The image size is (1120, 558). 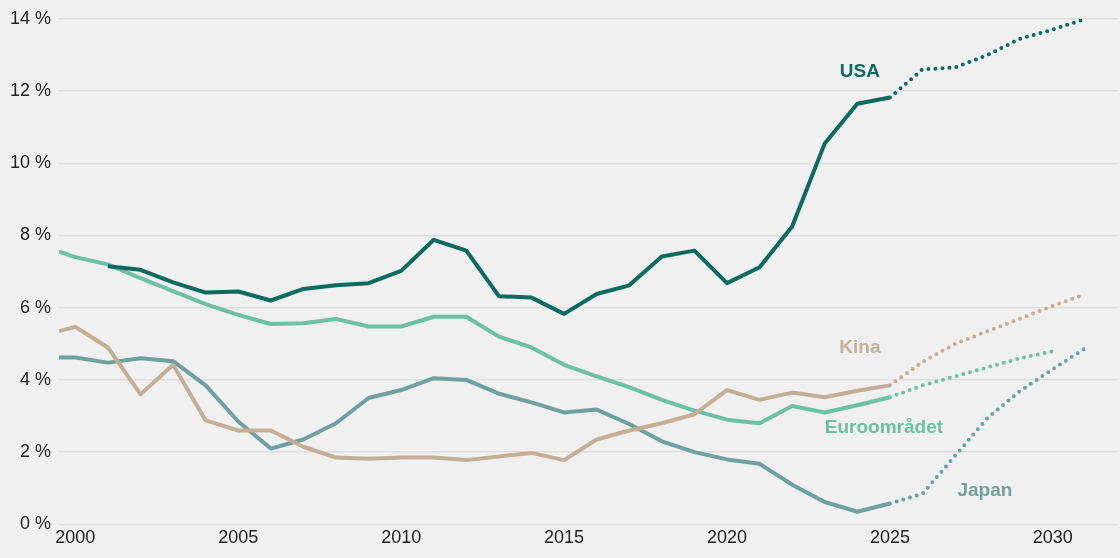 What do you see at coordinates (36, 451) in the screenshot?
I see `y-tick-label: 2 %` at bounding box center [36, 451].